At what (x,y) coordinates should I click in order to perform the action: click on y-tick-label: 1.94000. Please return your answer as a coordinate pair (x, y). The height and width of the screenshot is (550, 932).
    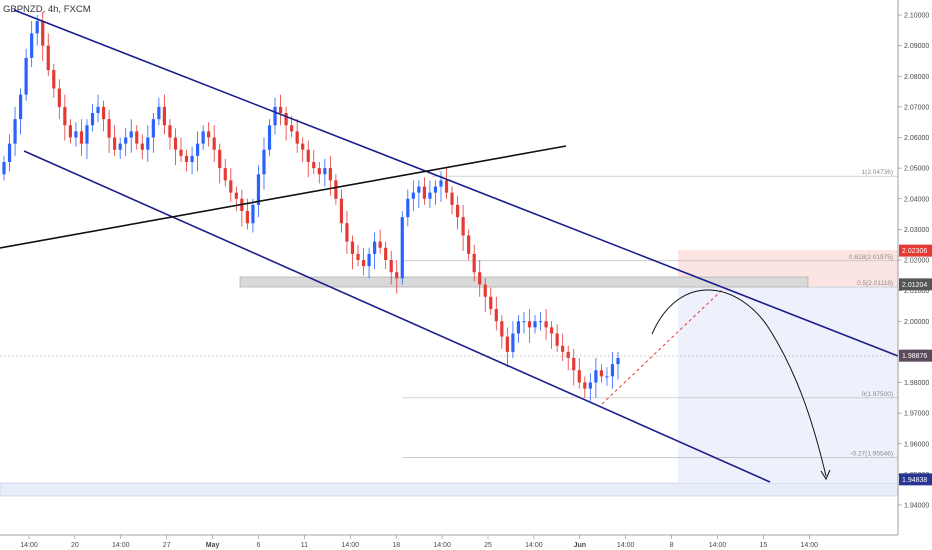
    Looking at the image, I should click on (916, 506).